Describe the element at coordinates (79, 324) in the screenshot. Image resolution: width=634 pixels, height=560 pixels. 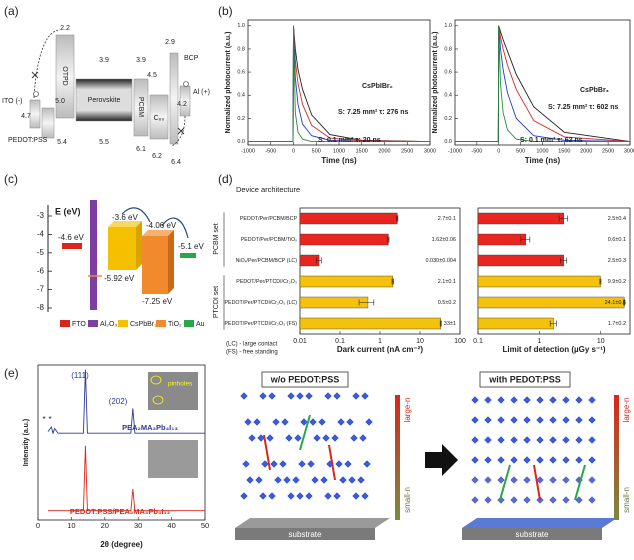
I see `legend-label: FTO` at that location.